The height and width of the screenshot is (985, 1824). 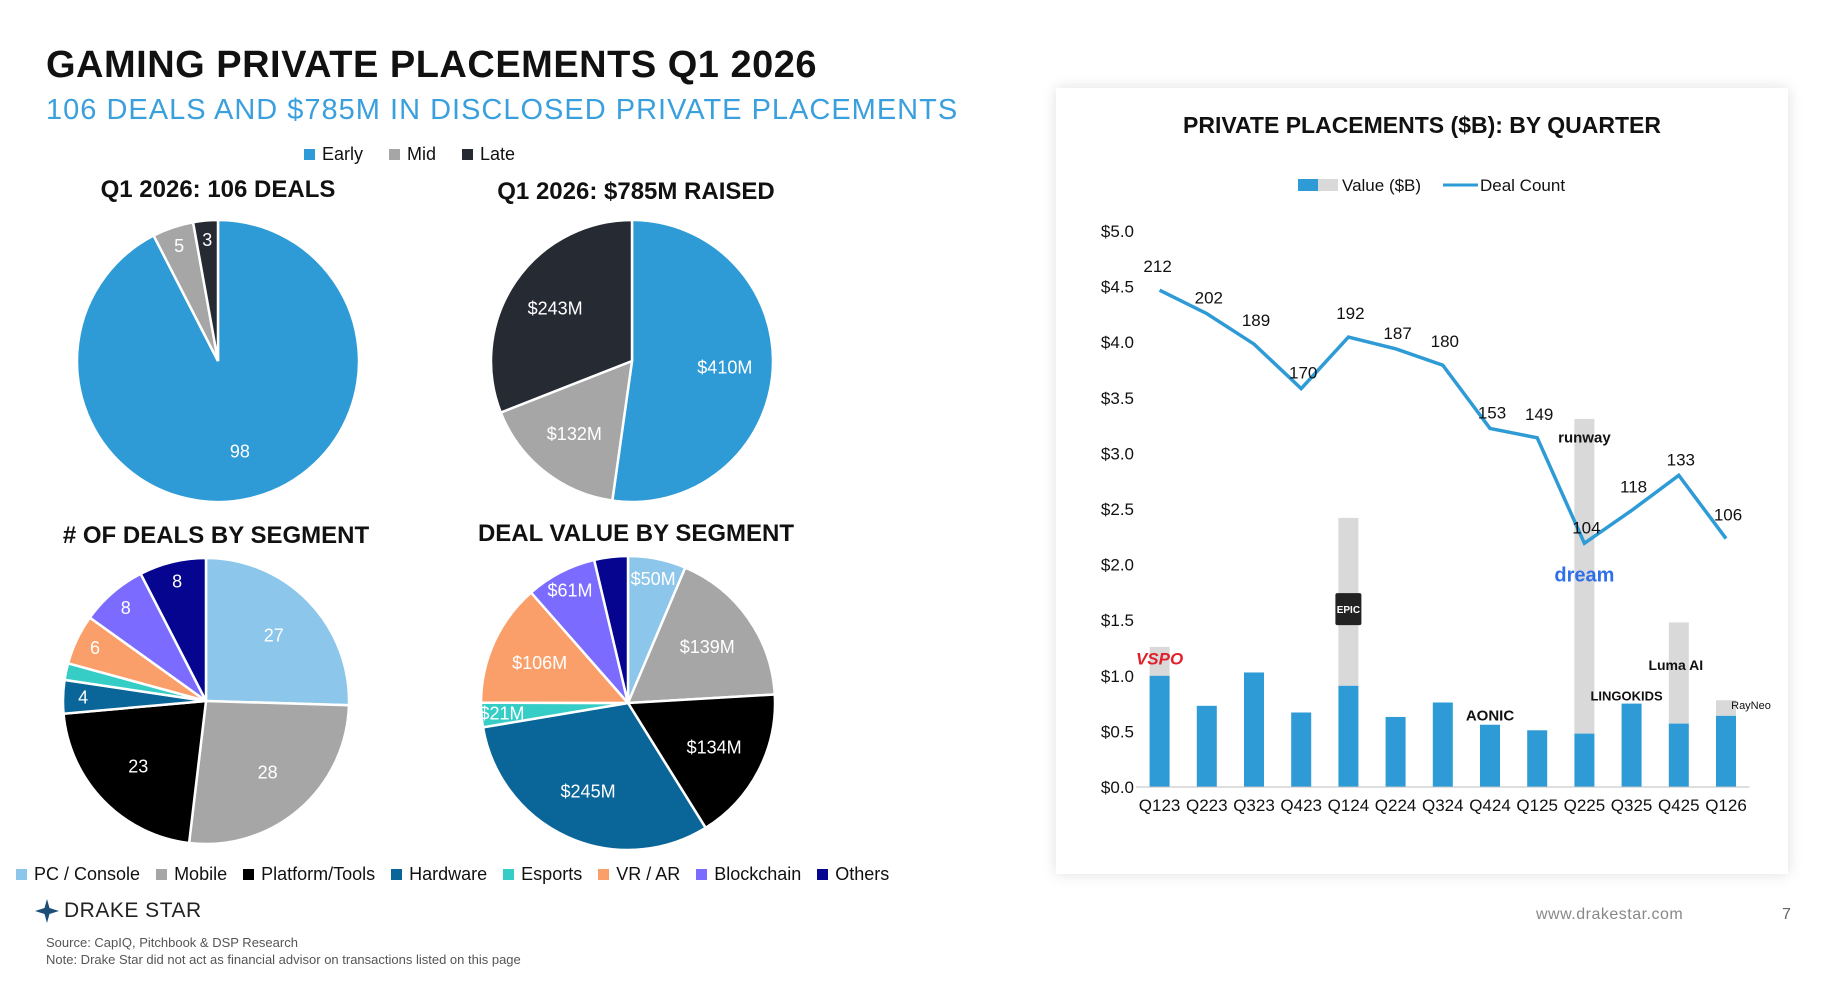 I want to click on y-tick-label: $4.0, so click(x=1117, y=342).